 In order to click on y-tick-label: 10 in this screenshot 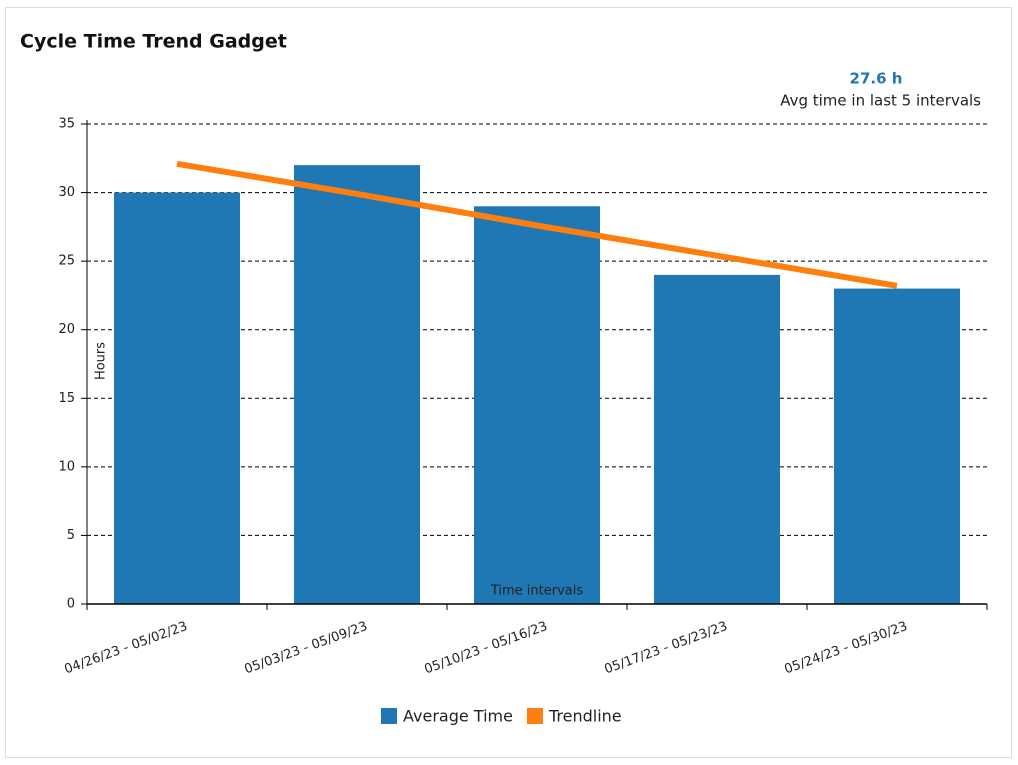, I will do `click(66, 466)`.